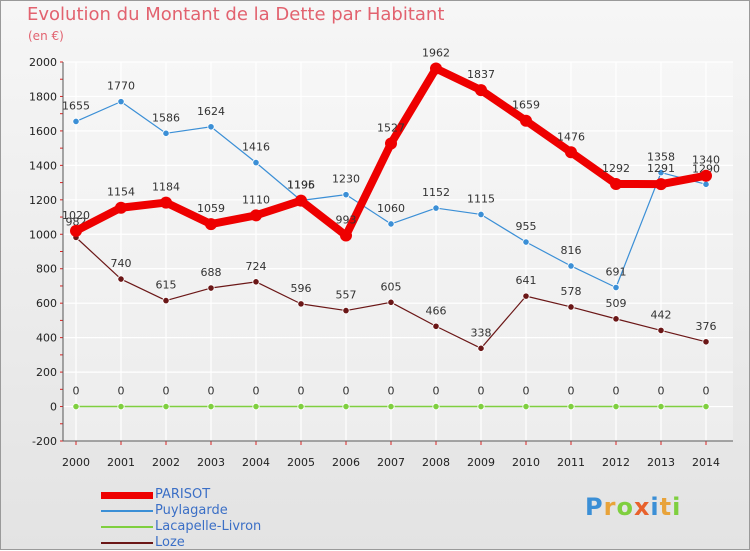 The image size is (750, 551). Describe the element at coordinates (526, 462) in the screenshot. I see `x-tick-label: 2010` at that location.